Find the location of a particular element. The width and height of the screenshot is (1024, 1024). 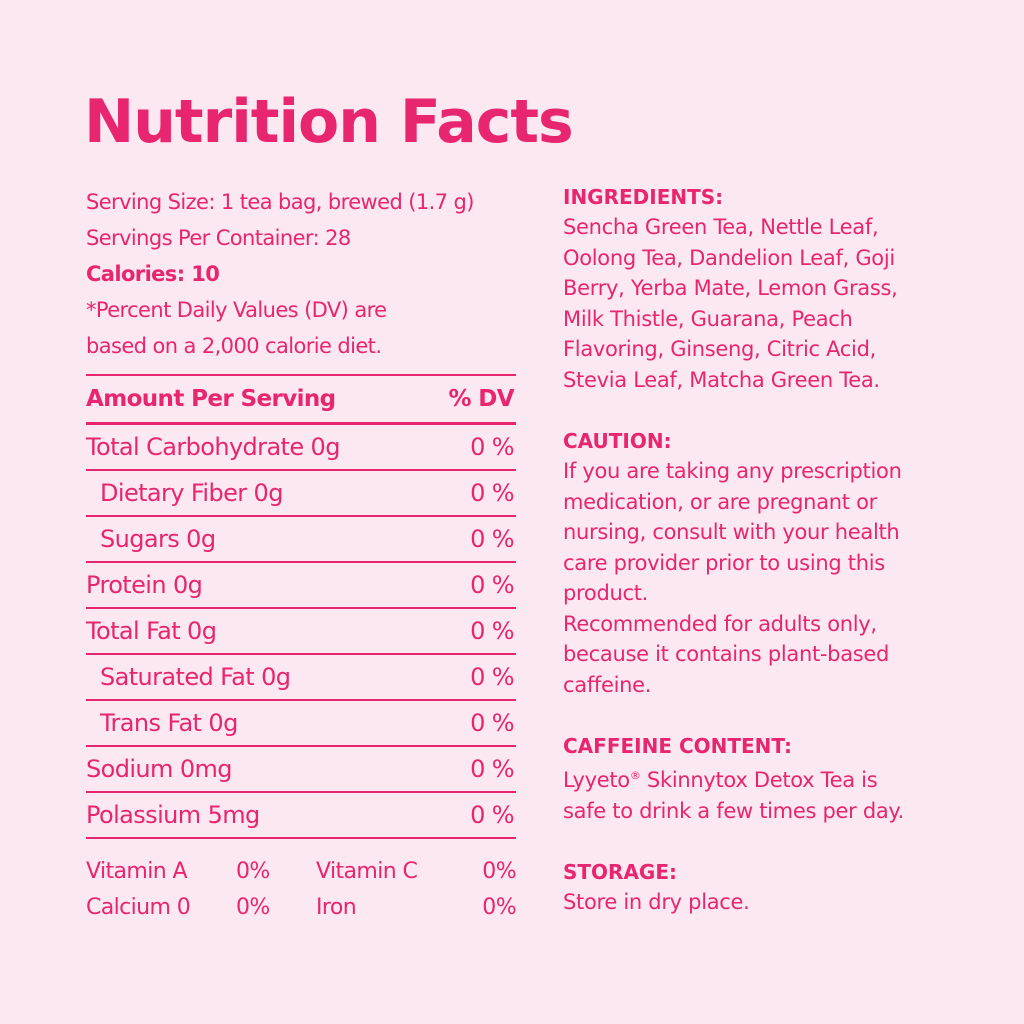

nutrient-name: Saturated Fat 0g is located at coordinates (195, 677).